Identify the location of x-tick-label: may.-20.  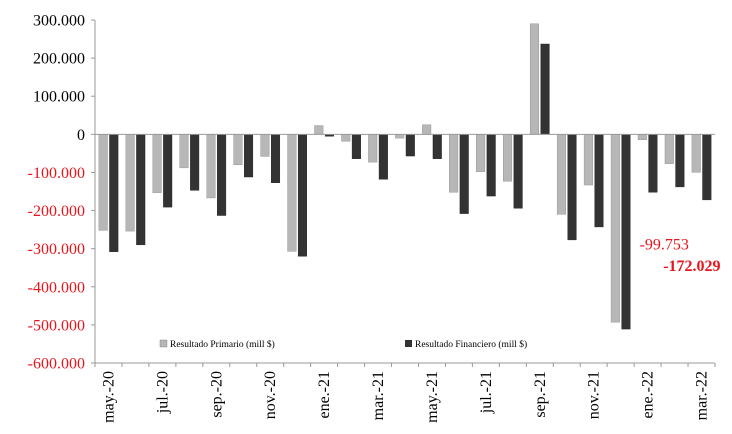
(108, 397).